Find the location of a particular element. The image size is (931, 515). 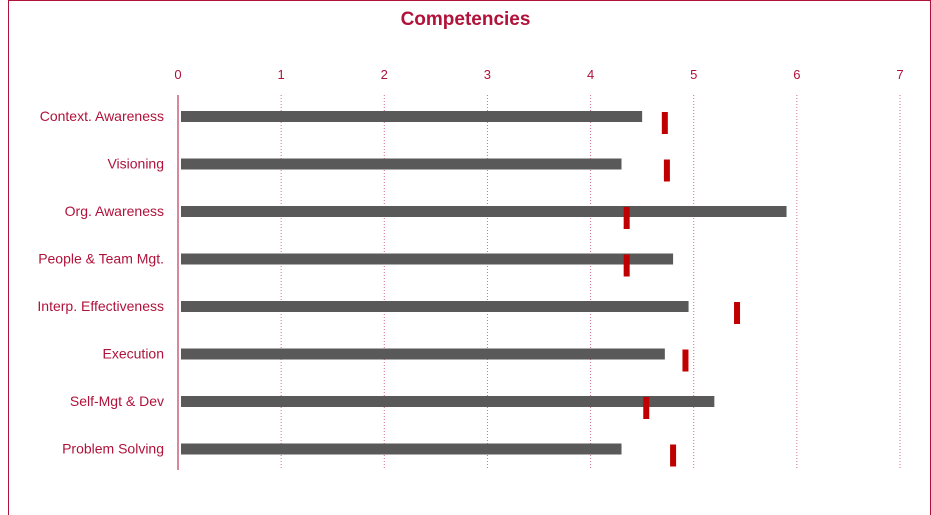

x-tick-label: 7 is located at coordinates (899, 74).